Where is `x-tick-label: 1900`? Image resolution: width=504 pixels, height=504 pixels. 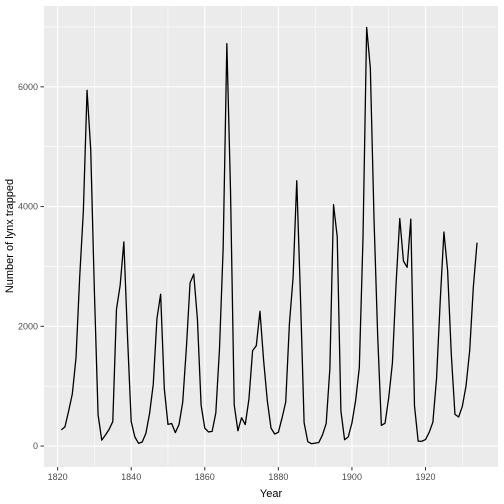 x-tick-label: 1900 is located at coordinates (352, 477).